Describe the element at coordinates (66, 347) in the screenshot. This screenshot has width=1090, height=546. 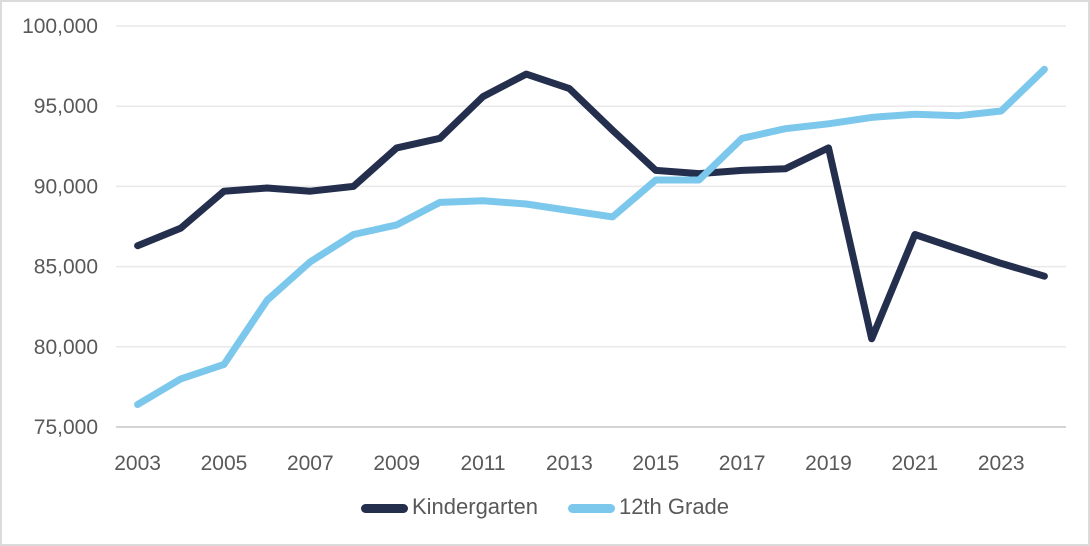
I see `y-tick-label: 80,000` at that location.